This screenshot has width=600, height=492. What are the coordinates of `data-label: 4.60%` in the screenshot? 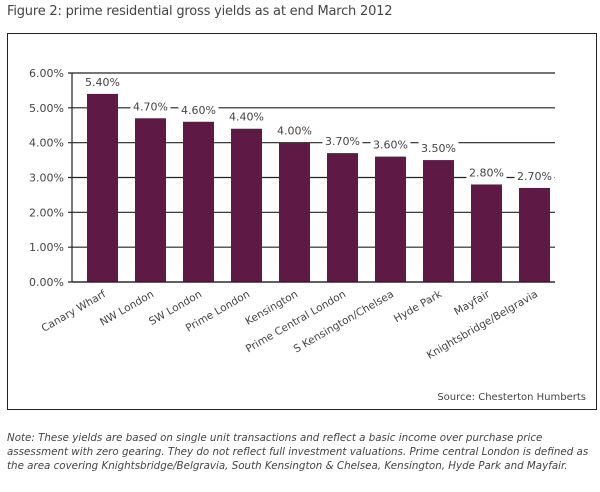 It's located at (198, 110).